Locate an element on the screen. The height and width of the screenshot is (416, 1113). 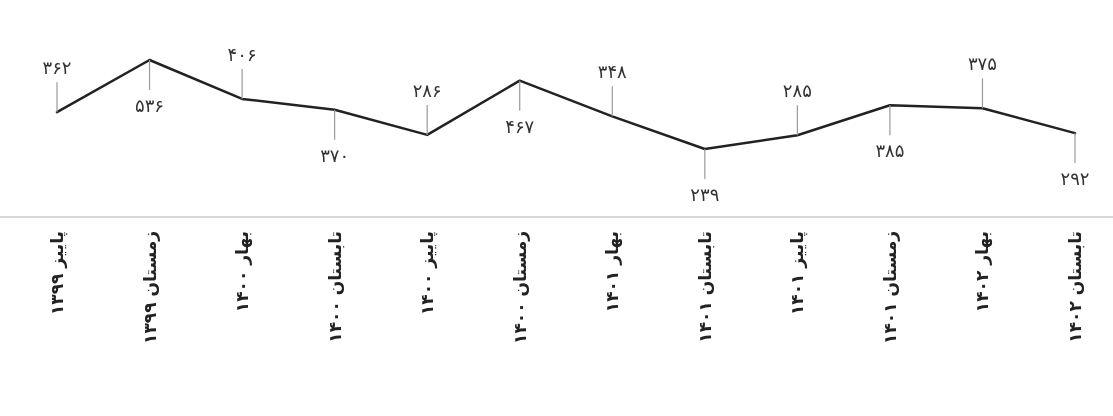
x-tick-label: پاییز ۱۳۹۹ is located at coordinates (57, 273).